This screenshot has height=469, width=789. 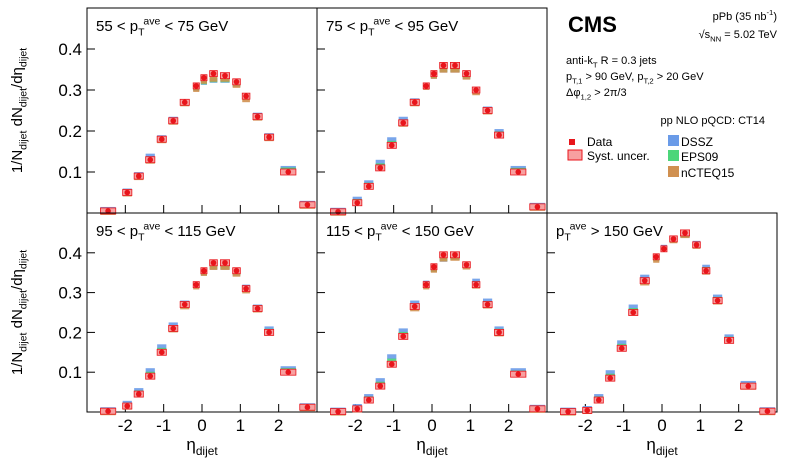 What do you see at coordinates (577, 80) in the screenshot?
I see `text-run: T,1` at bounding box center [577, 80].